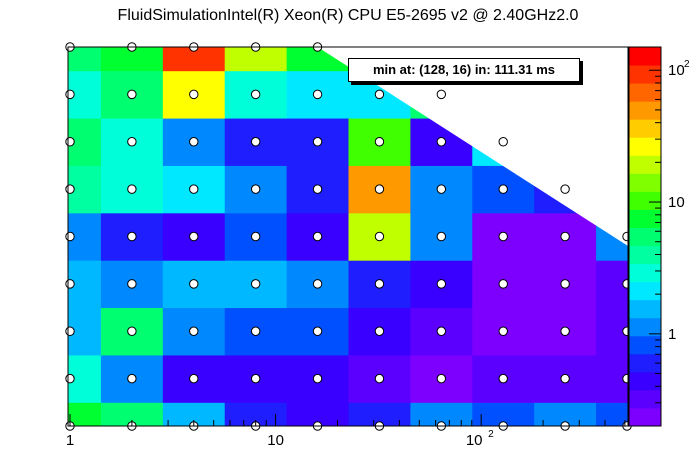 The image size is (696, 474). Describe the element at coordinates (491, 434) in the screenshot. I see `x-tick-label-exponent: 2` at that location.